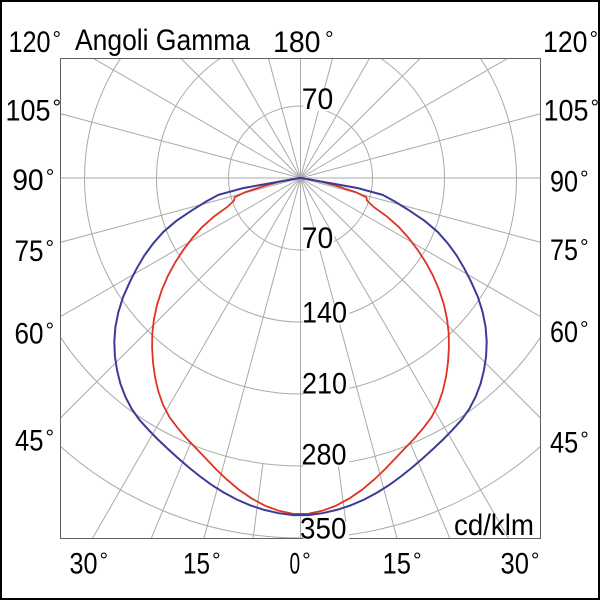  Describe the element at coordinates (324, 384) in the screenshot. I see `svg-text: 210` at that location.